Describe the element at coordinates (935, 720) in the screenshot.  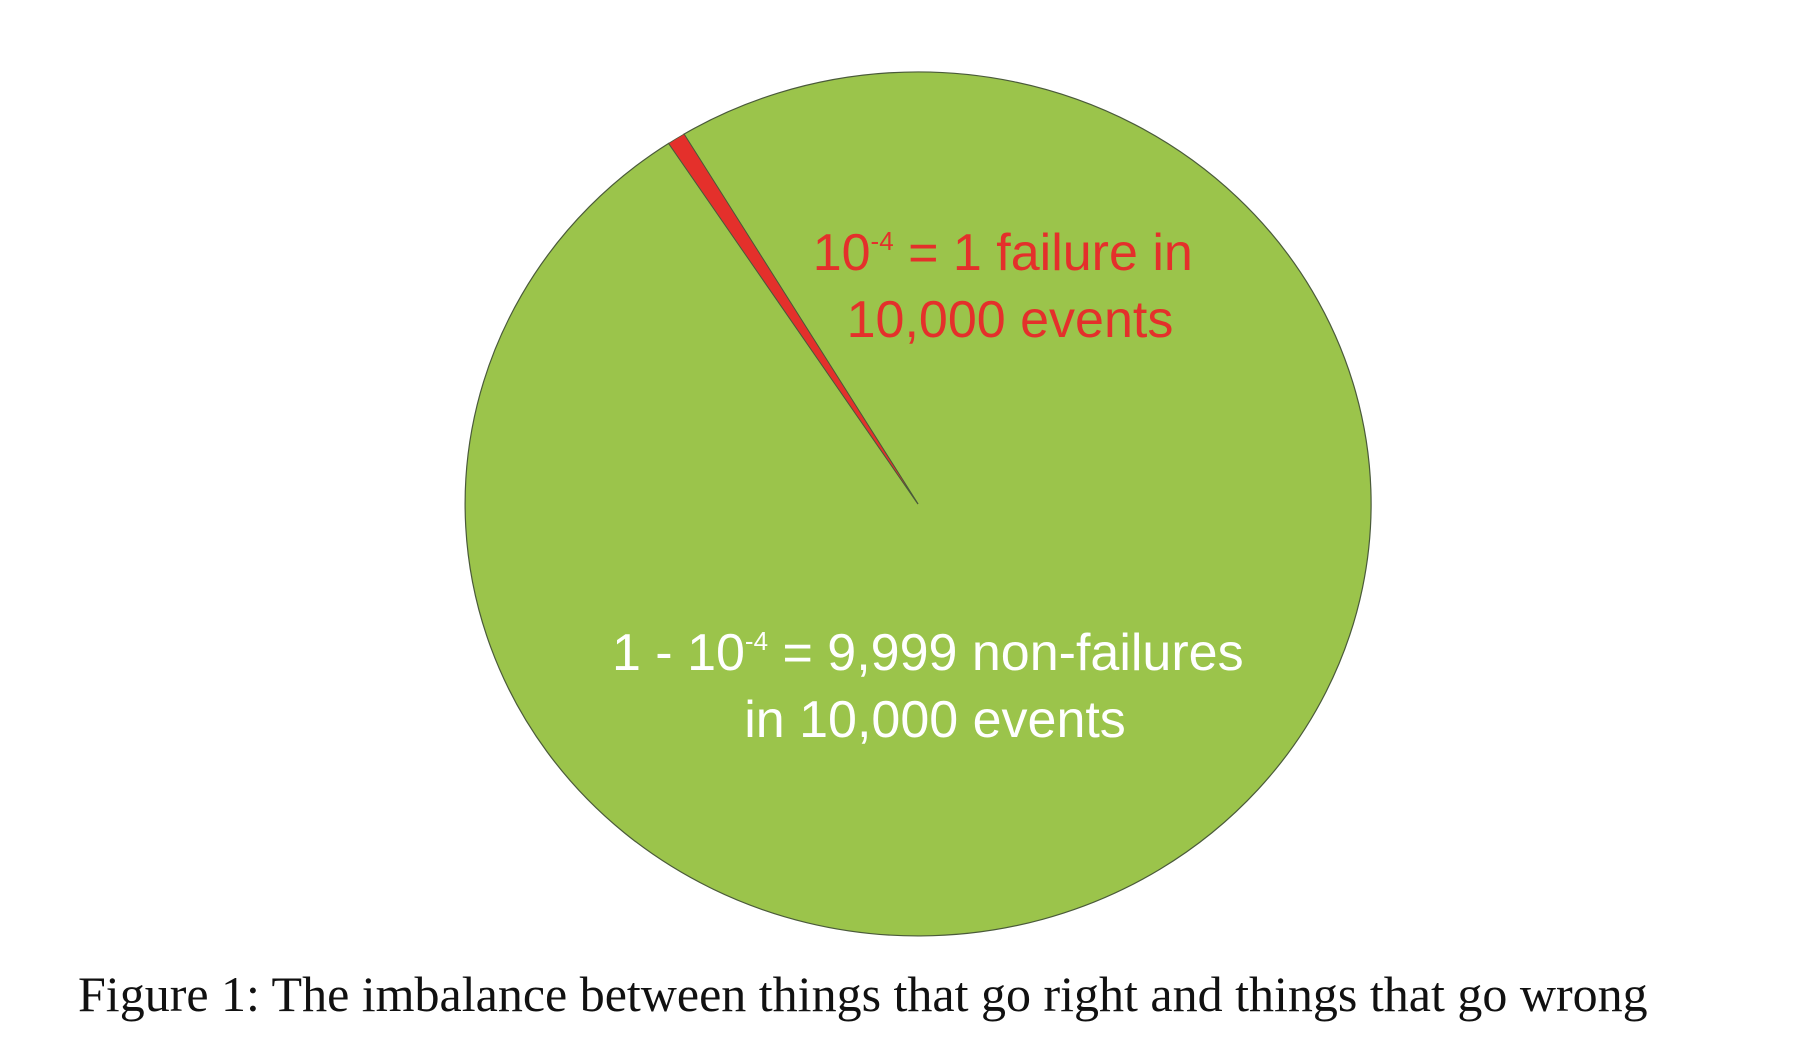
I see `non-failure-annotation-line2: in 10,000 events` at that location.